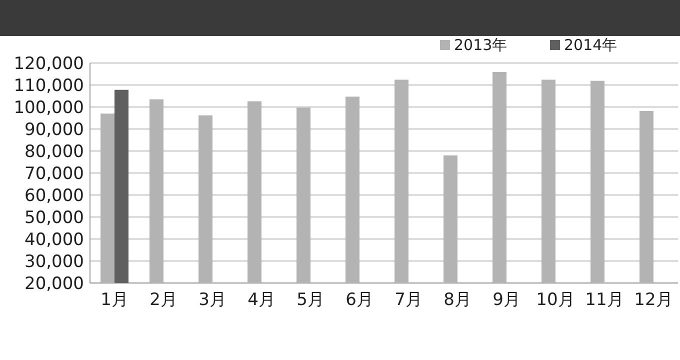 The height and width of the screenshot is (360, 680). Describe the element at coordinates (54, 152) in the screenshot. I see `y-tick-label: 80,000` at that location.